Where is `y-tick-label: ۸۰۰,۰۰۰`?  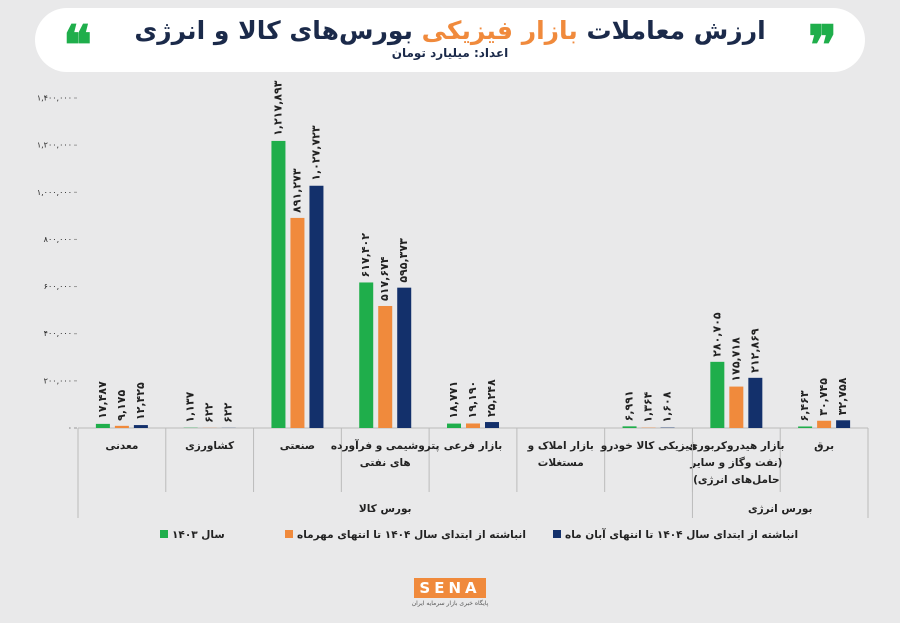
y-tick-label: ۸۰۰,۰۰۰ is located at coordinates (58, 239).